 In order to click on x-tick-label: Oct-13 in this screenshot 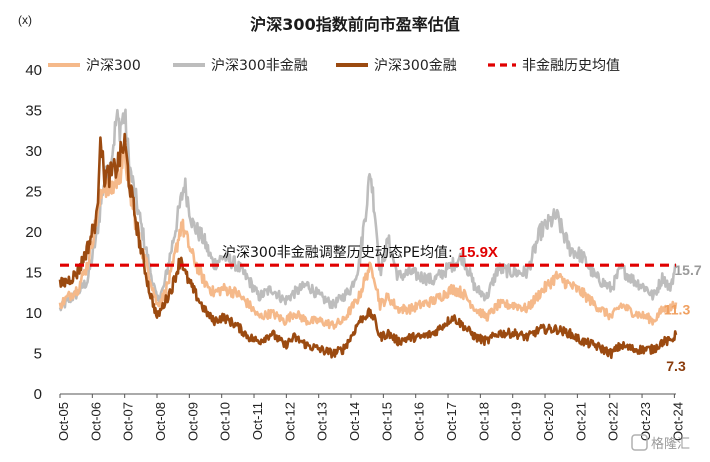, I will do `click(322, 421)`.